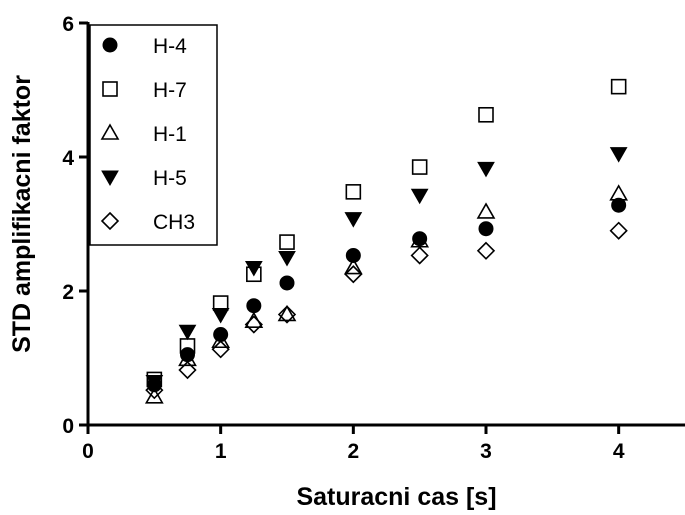 The image size is (685, 515). Describe the element at coordinates (68, 24) in the screenshot. I see `y-tick-label: 6` at that location.